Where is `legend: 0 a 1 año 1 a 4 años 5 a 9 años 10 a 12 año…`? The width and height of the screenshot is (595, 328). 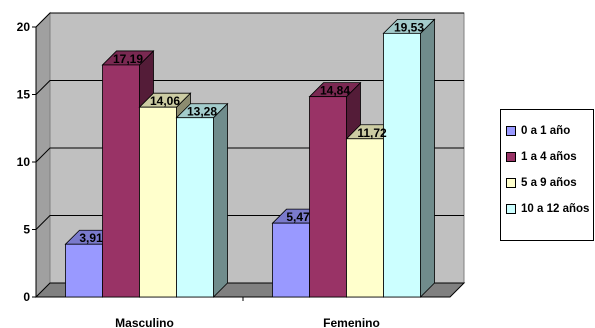
legend: 0 a 1 año 1 a 4 años 5 a 9 años 10 a 12 año… is located at coordinates (547, 175).